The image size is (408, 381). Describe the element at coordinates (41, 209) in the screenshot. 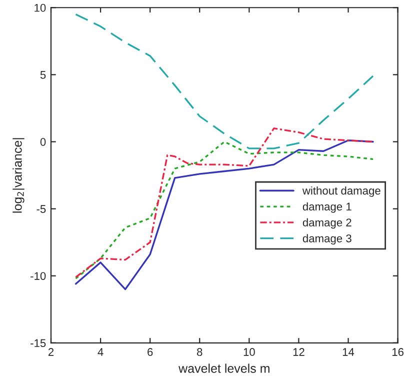

I see `y-tick-label: -5` at that location.